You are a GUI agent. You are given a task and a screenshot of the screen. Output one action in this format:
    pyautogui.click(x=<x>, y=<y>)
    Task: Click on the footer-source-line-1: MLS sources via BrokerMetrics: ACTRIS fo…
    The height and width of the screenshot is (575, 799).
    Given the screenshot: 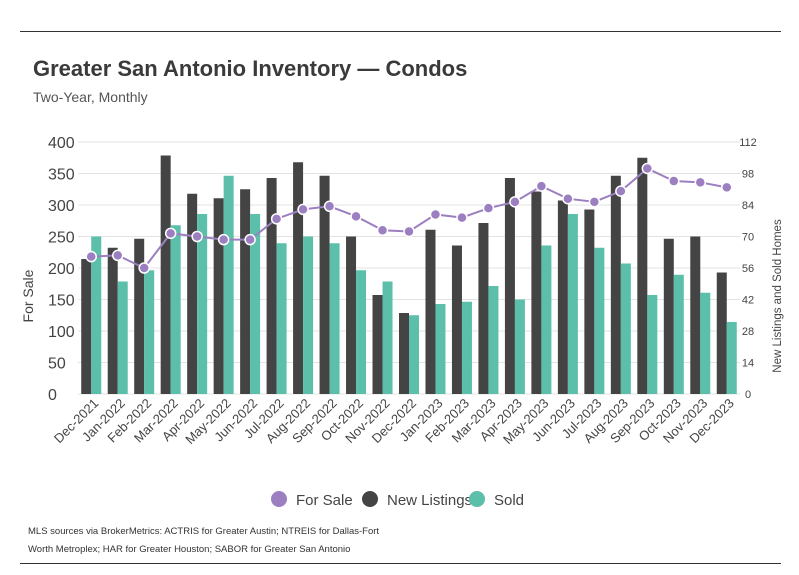 What is the action you would take?
    pyautogui.click(x=204, y=531)
    